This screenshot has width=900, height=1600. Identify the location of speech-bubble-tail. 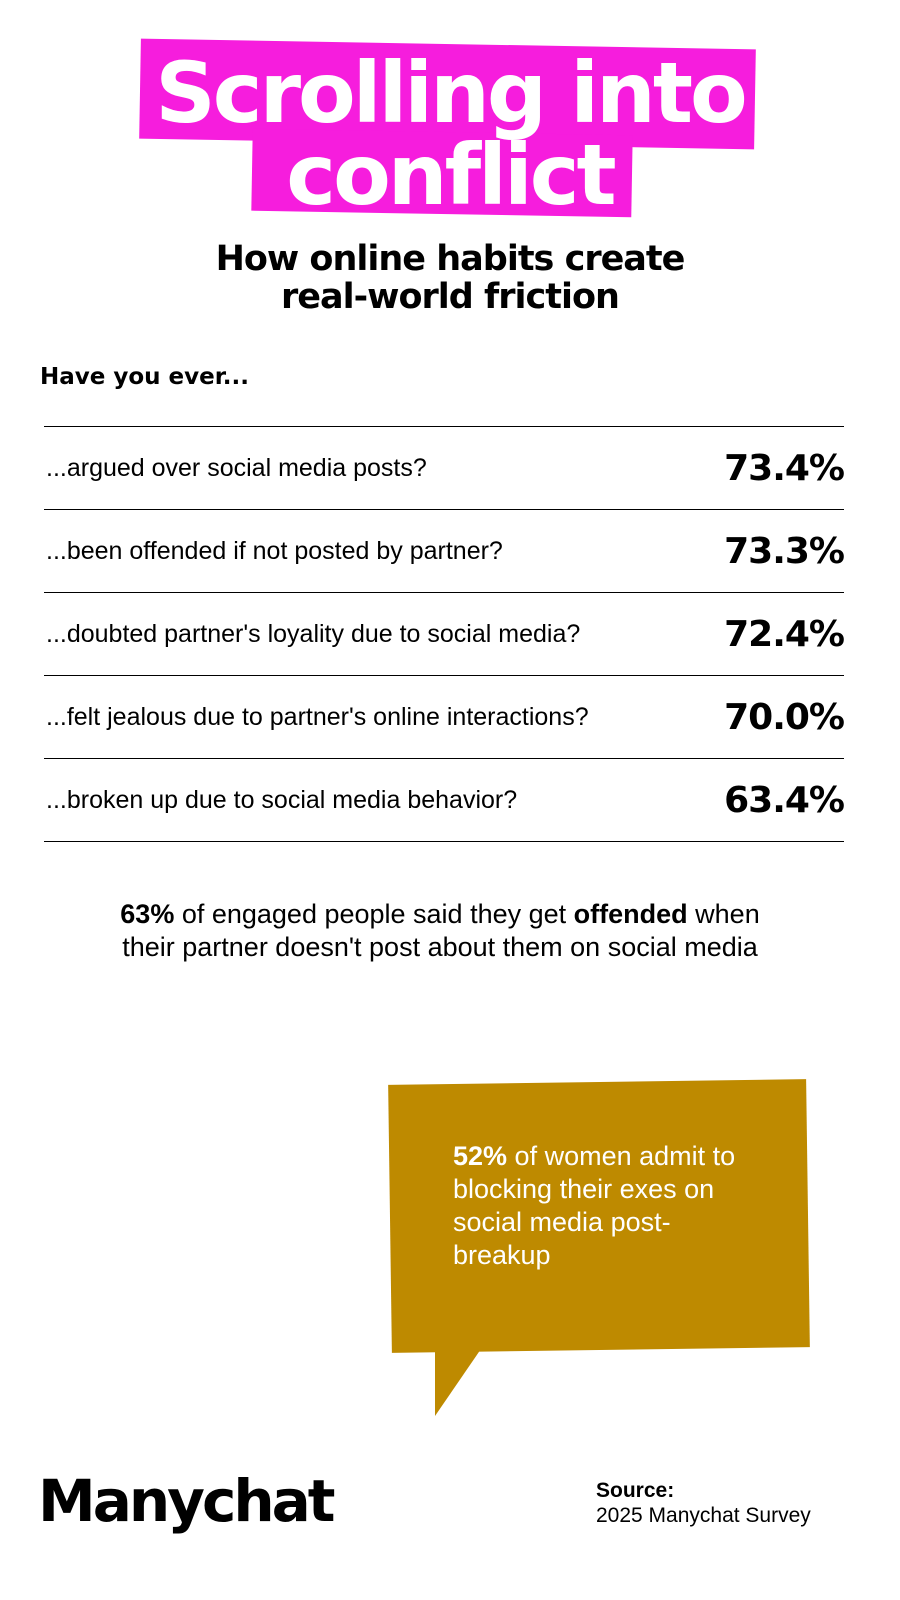
(459, 1381).